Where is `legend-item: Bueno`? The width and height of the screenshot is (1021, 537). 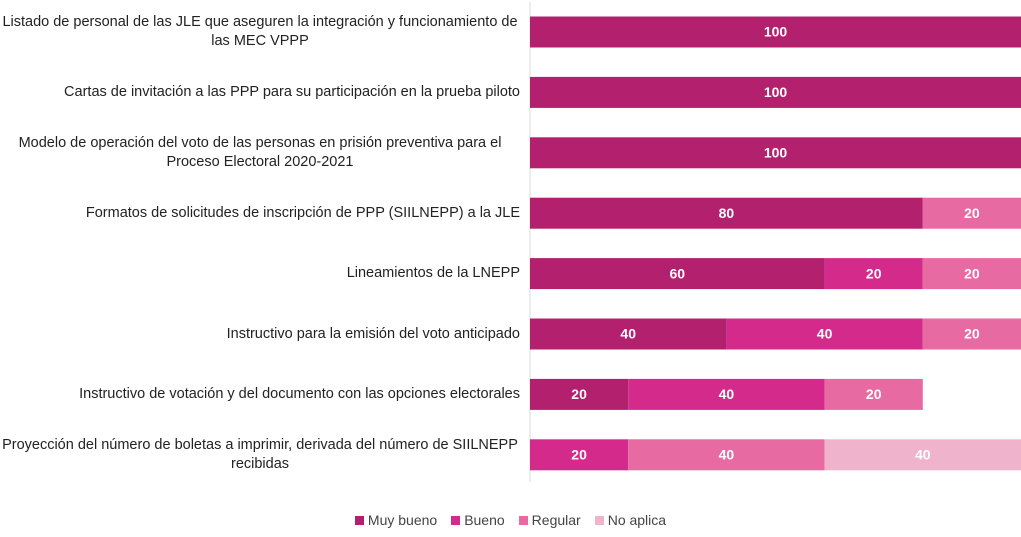 legend-item: Bueno is located at coordinates (478, 520).